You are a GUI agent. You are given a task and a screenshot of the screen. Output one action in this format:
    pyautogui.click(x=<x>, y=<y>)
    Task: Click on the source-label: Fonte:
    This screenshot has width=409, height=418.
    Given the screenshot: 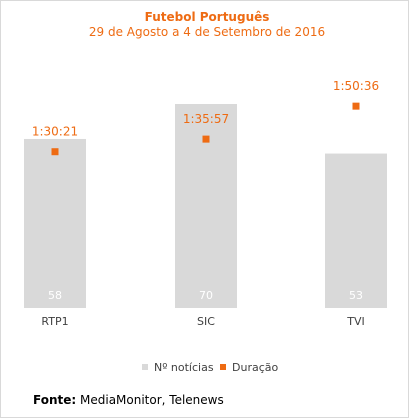 What is the action you would take?
    pyautogui.click(x=55, y=400)
    